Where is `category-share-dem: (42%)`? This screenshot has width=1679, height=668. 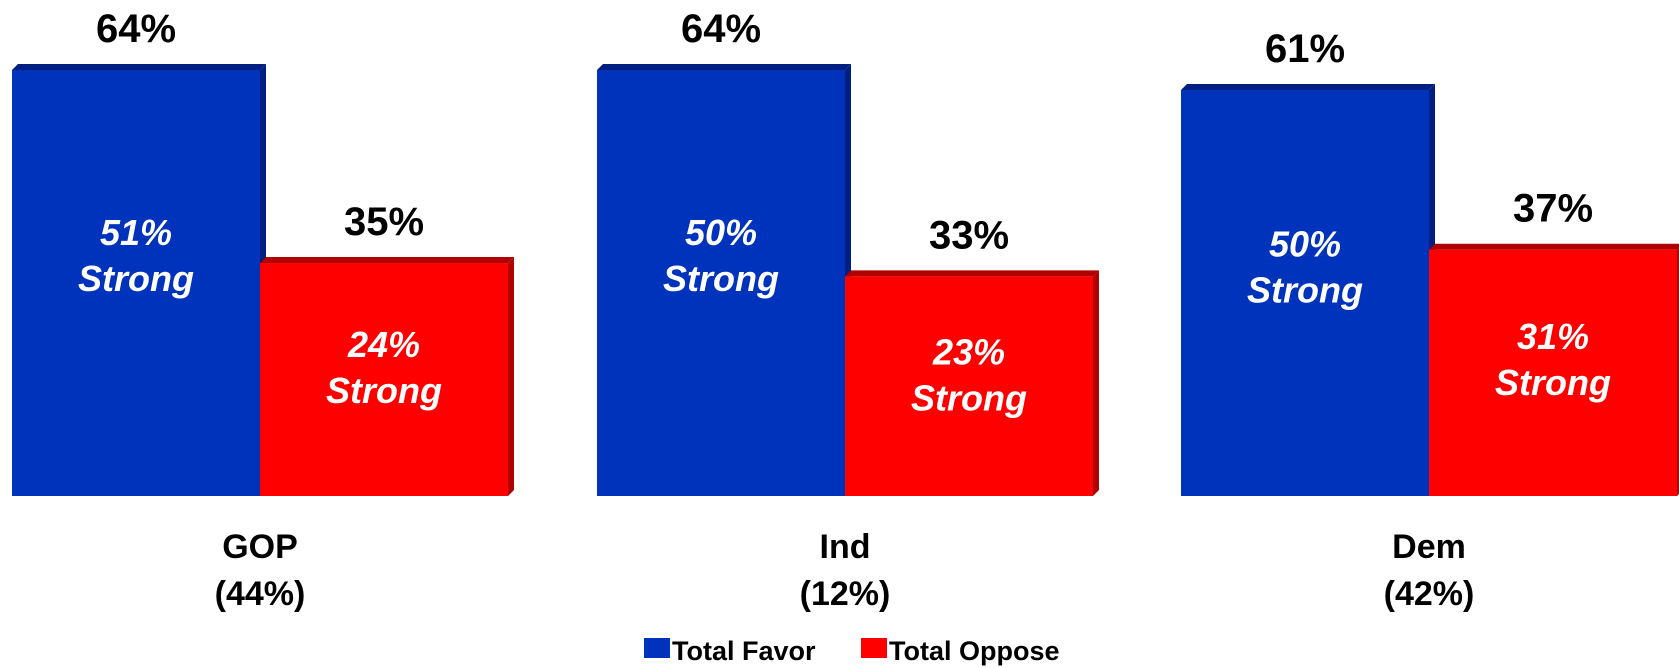 category-share-dem: (42%) is located at coordinates (1429, 594).